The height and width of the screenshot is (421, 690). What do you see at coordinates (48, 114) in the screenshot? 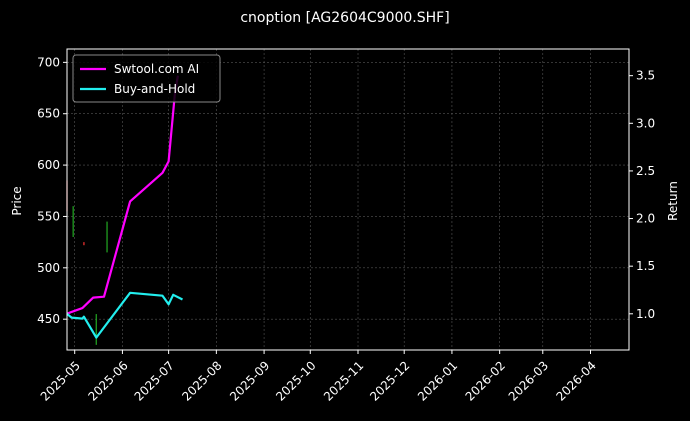
I see `y-tick-label: 650` at bounding box center [48, 114].